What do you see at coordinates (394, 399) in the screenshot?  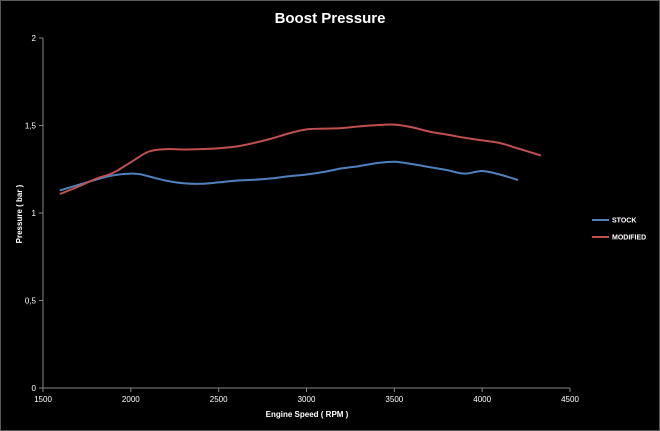 I see `x-tick-label: 3500` at bounding box center [394, 399].